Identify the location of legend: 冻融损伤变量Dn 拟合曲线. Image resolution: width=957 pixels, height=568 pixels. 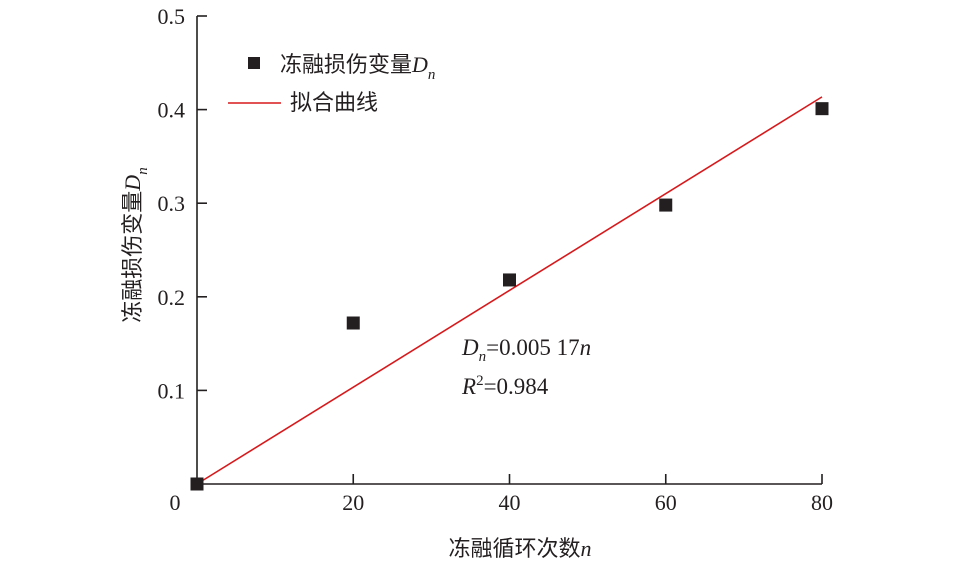
(331, 84).